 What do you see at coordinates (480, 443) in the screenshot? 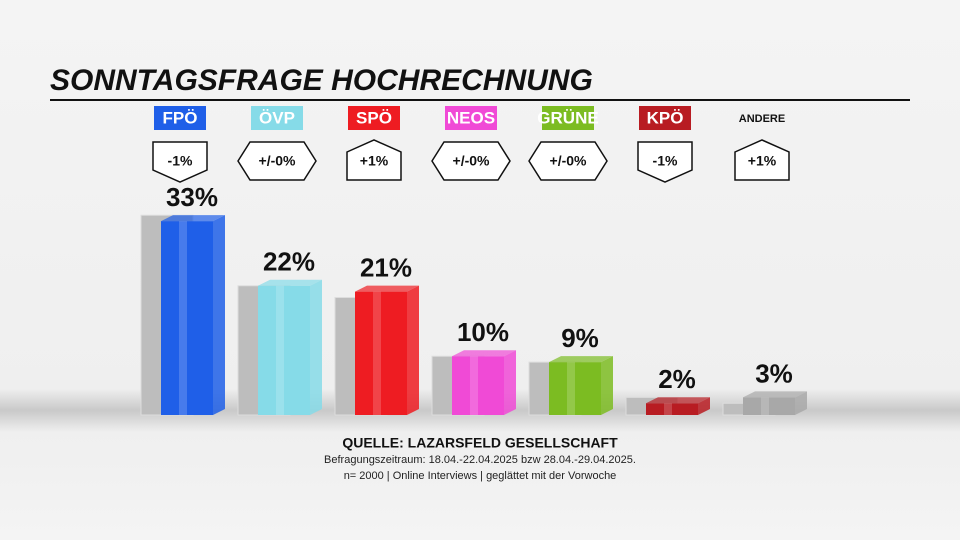
I see `source: QUELLE: LAZARSFELD GESELLSCHAFT` at bounding box center [480, 443].